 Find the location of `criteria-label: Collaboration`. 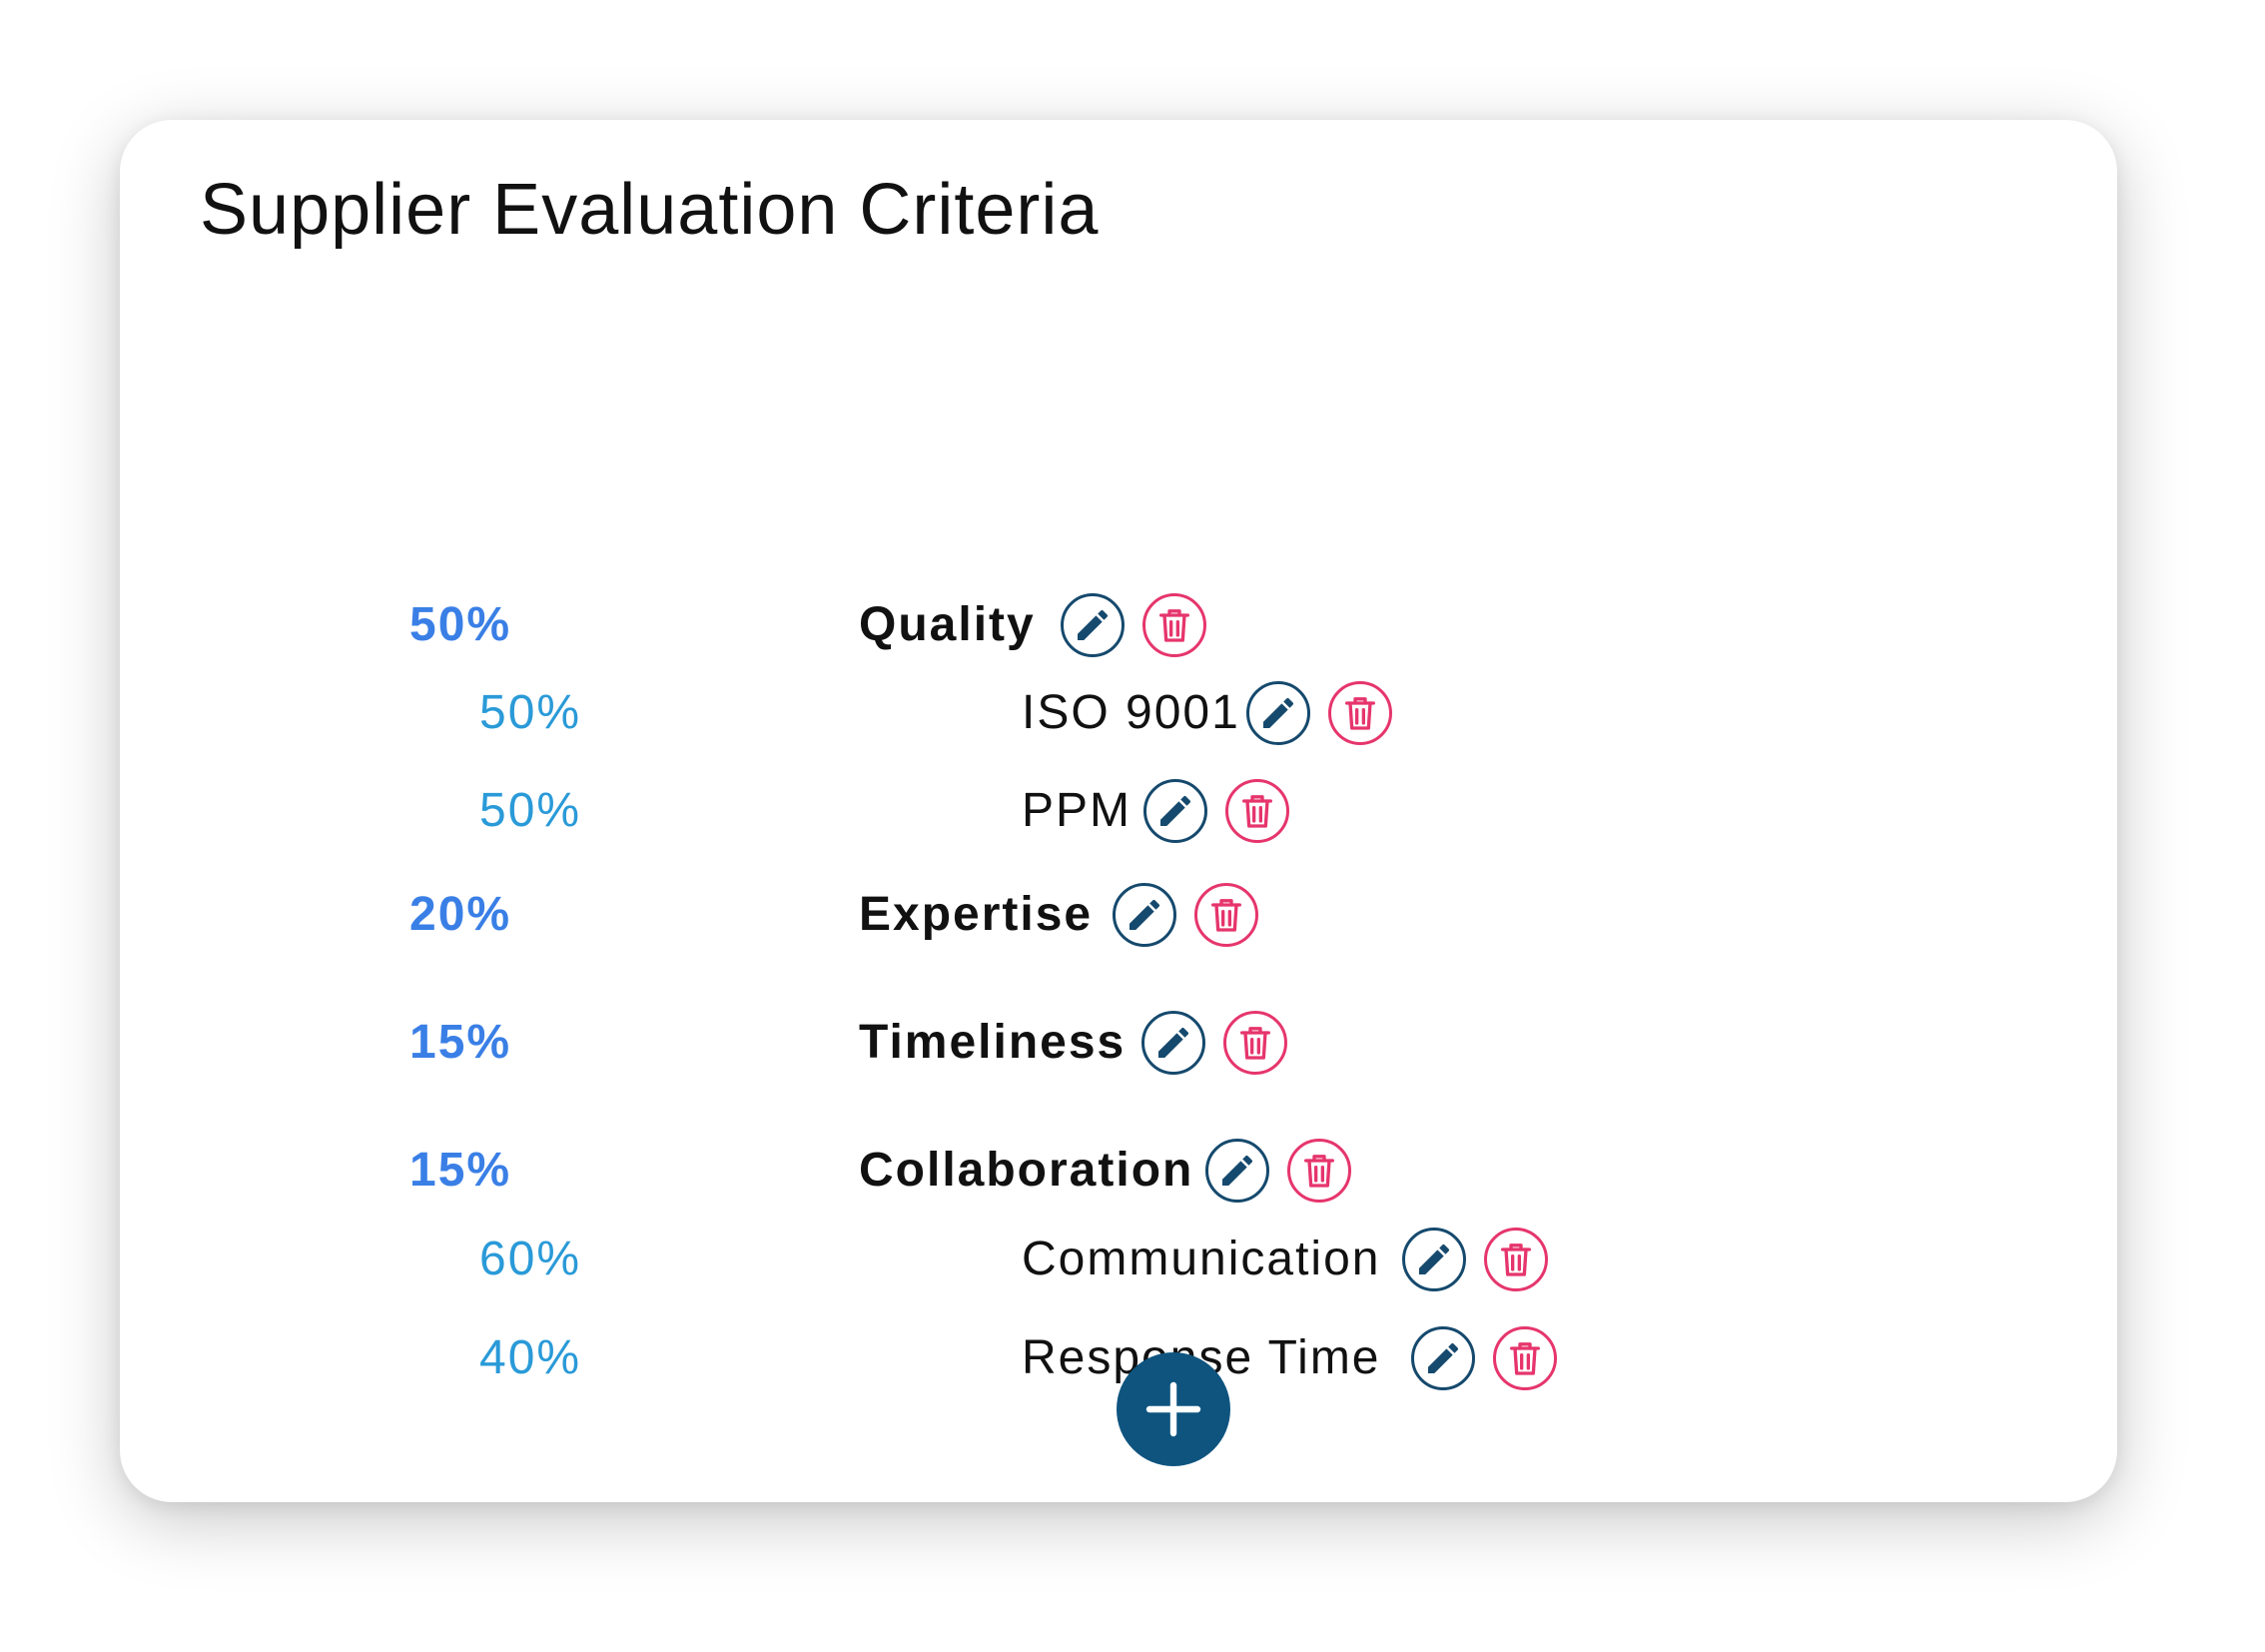

criteria-label: Collaboration is located at coordinates (1027, 1170).